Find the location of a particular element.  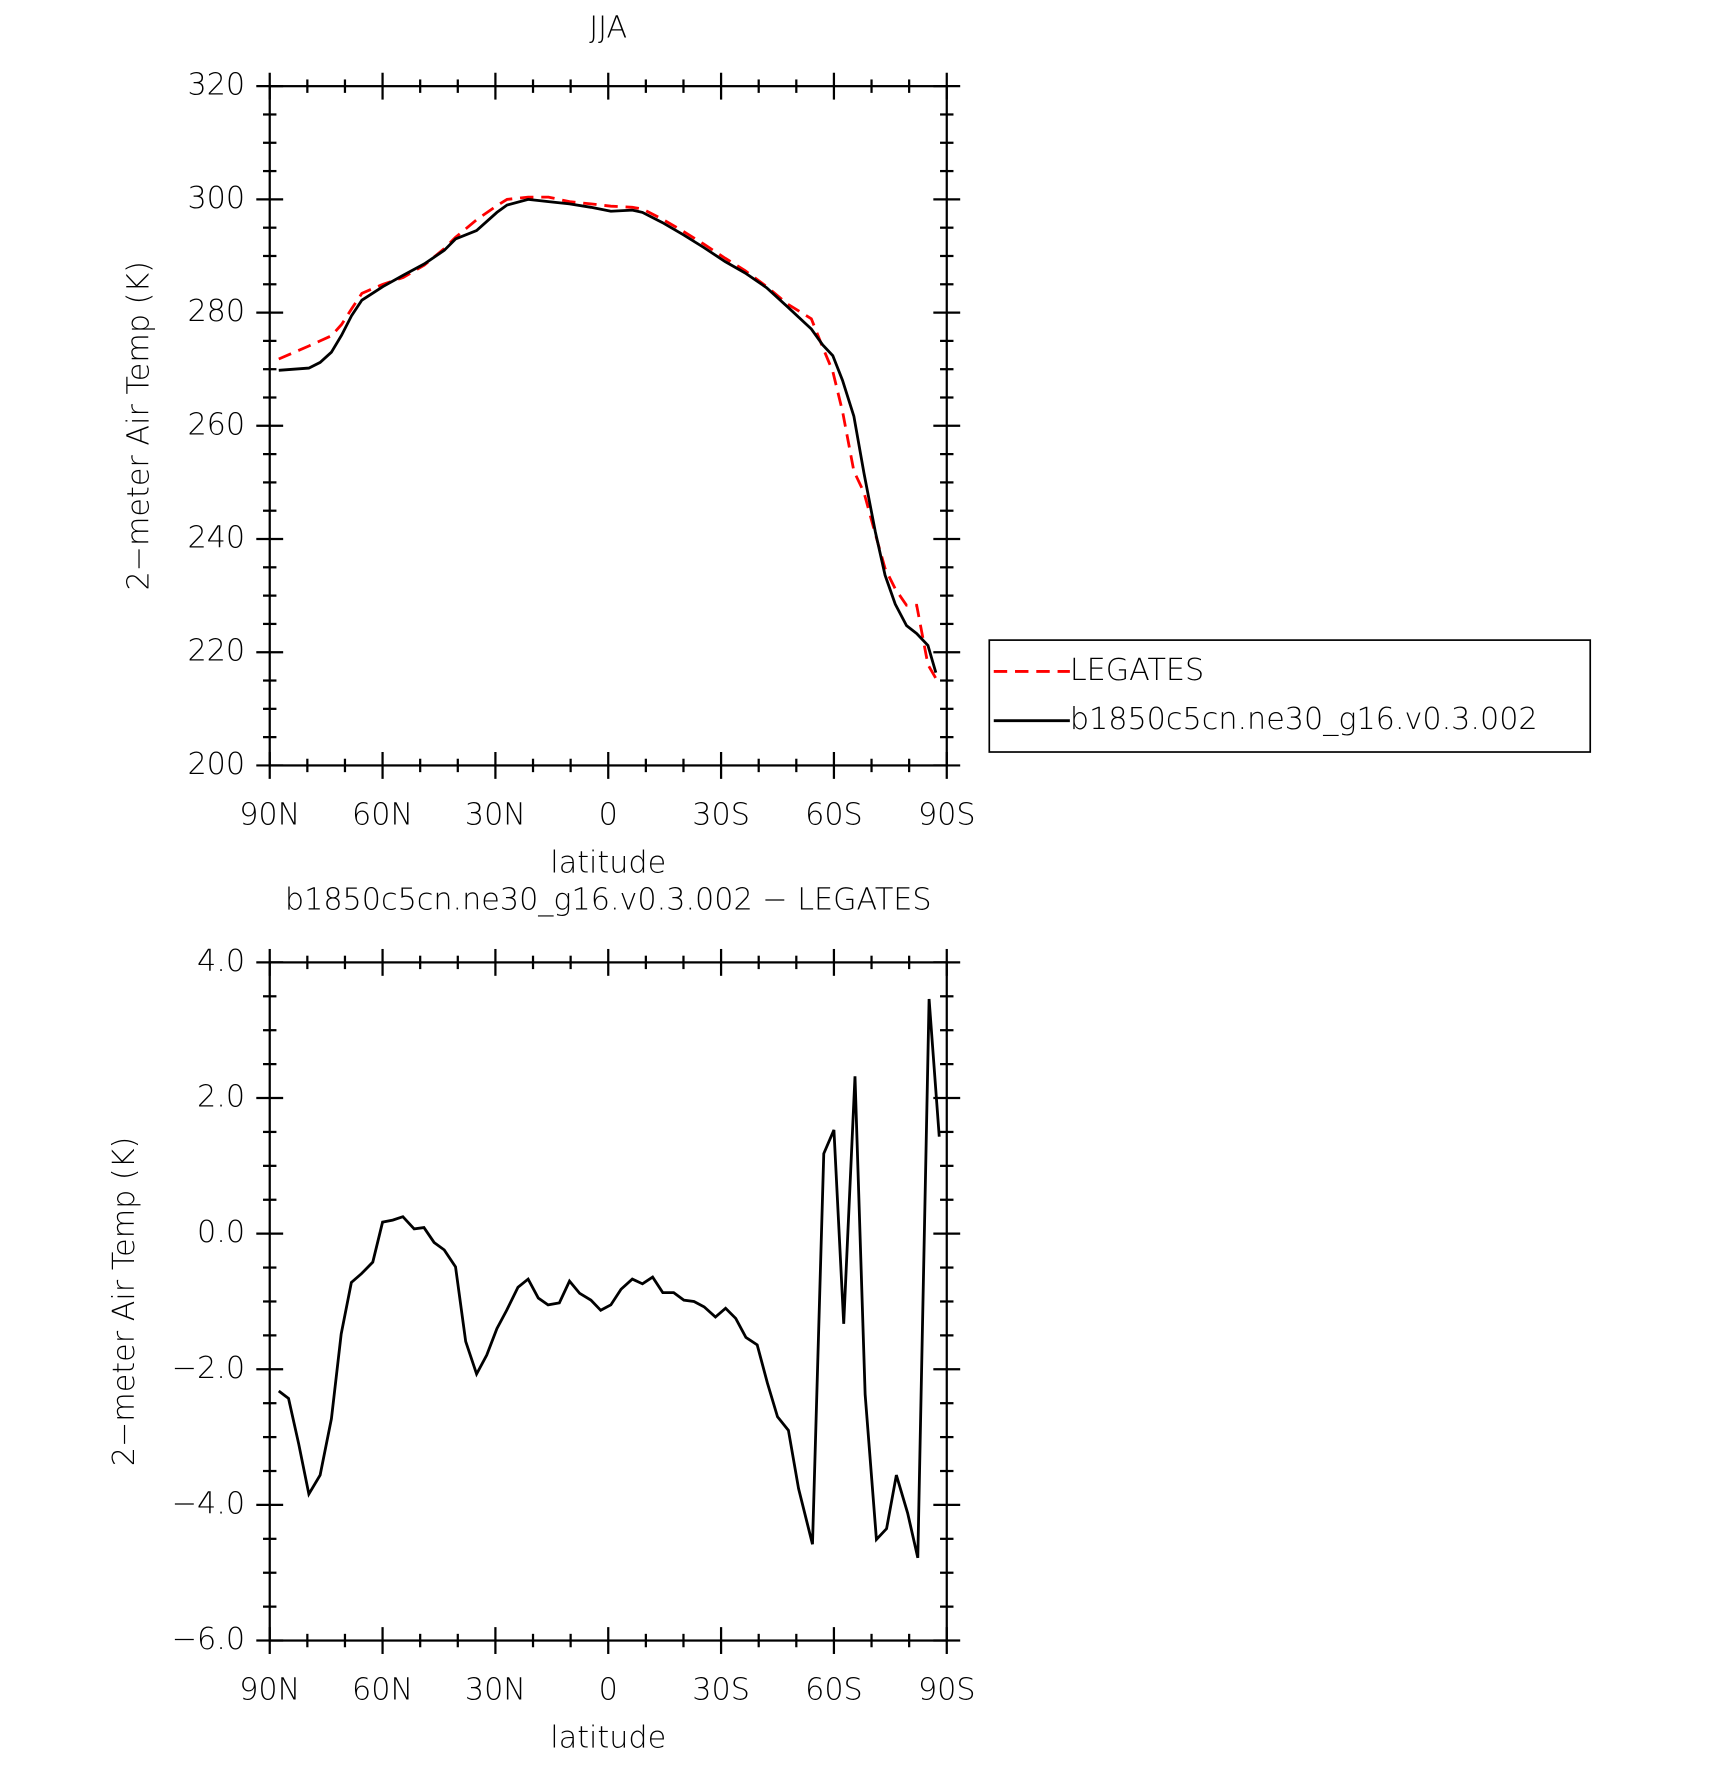

y-tick-label: 220 is located at coordinates (216, 651).